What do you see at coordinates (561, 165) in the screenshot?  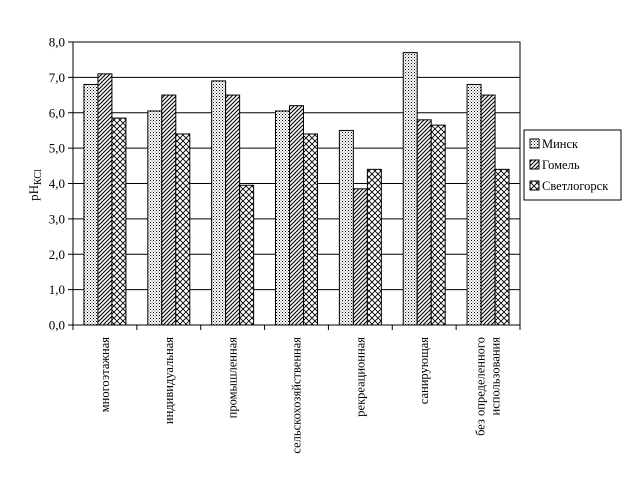 I see `legend-label: Гомель` at bounding box center [561, 165].